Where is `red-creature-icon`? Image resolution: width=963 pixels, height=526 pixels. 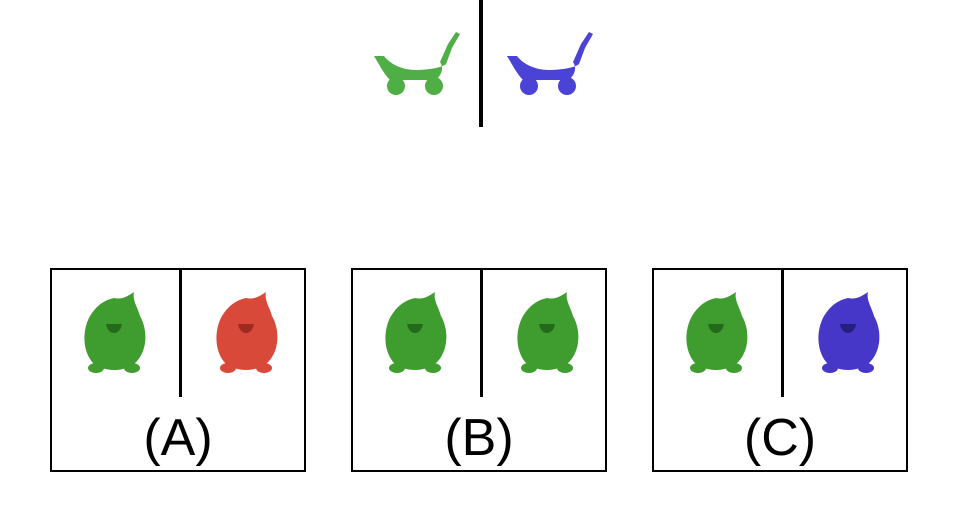
red-creature-icon is located at coordinates (247, 332).